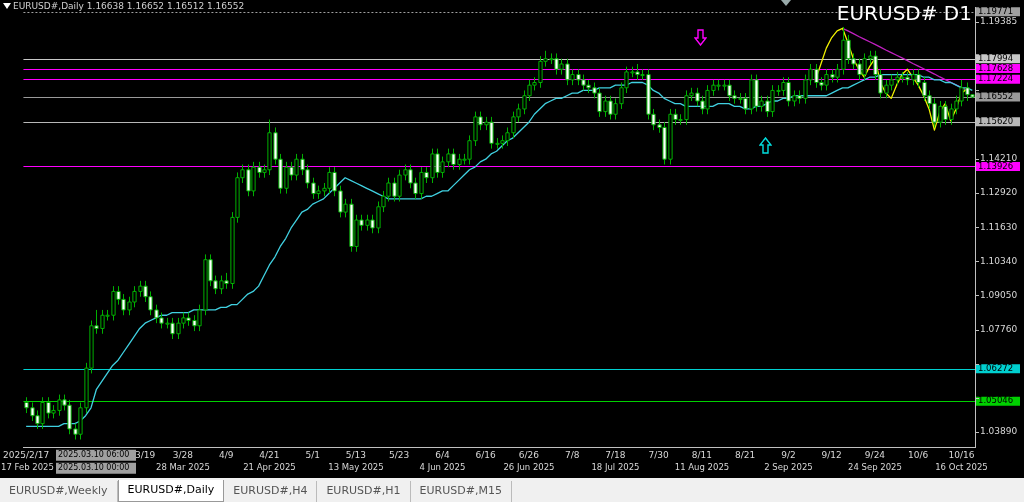 This screenshot has width=1024, height=502. I want to click on ref-line-label: 1.05046, so click(996, 400).